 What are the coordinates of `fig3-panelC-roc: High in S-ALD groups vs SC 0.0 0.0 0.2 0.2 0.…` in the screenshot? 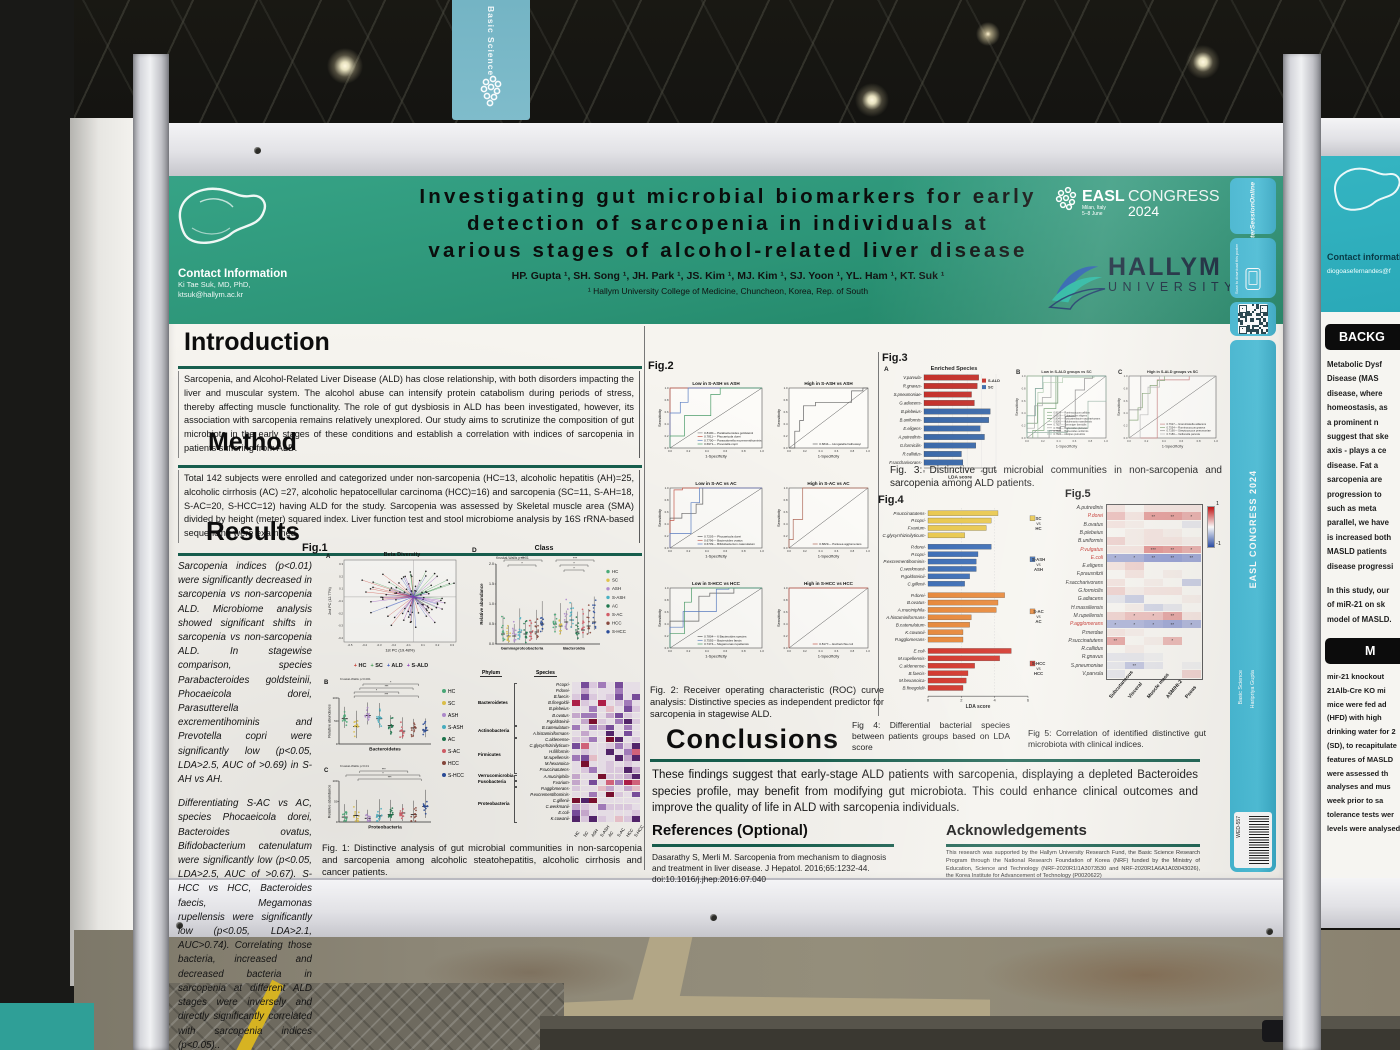 It's located at (1168, 420).